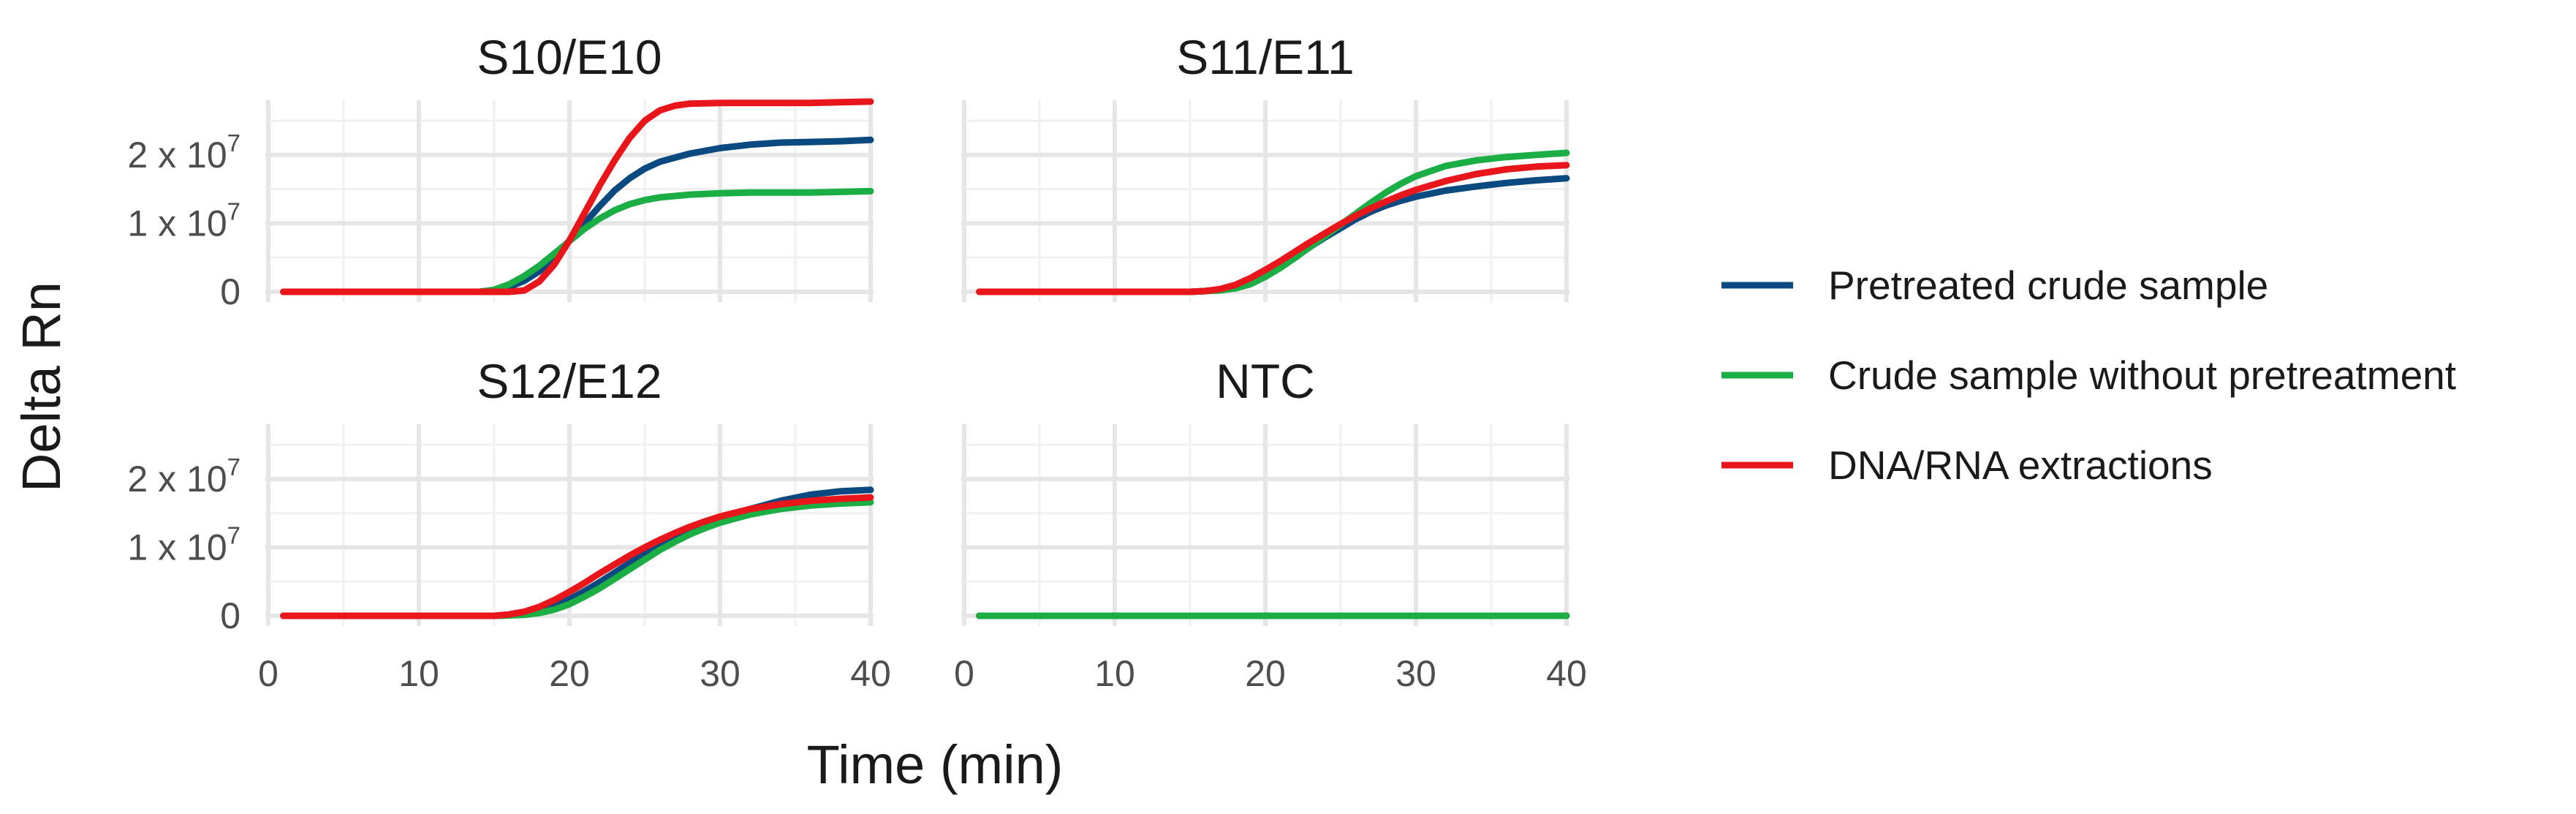 The width and height of the screenshot is (2576, 814). What do you see at coordinates (935, 764) in the screenshot?
I see `x-axis-title: Time (min)` at bounding box center [935, 764].